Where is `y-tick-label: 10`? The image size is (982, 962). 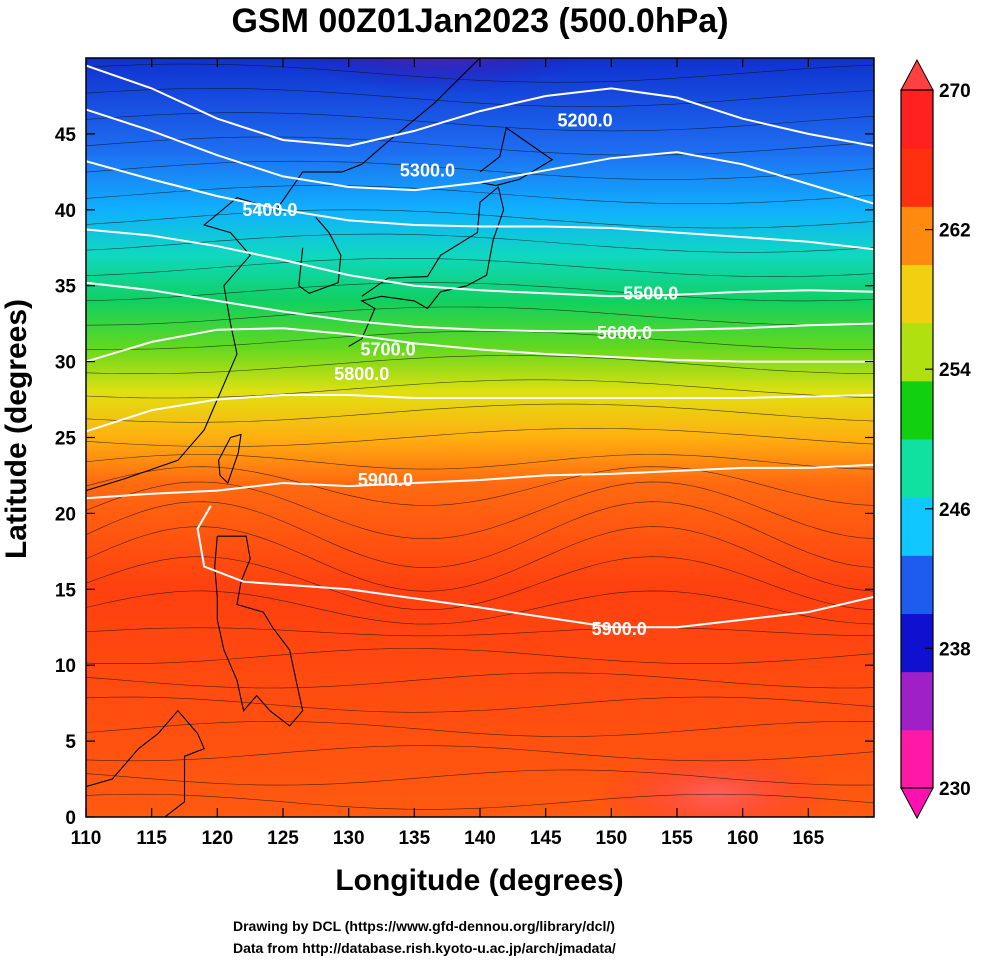
y-tick-label: 10 is located at coordinates (65, 666).